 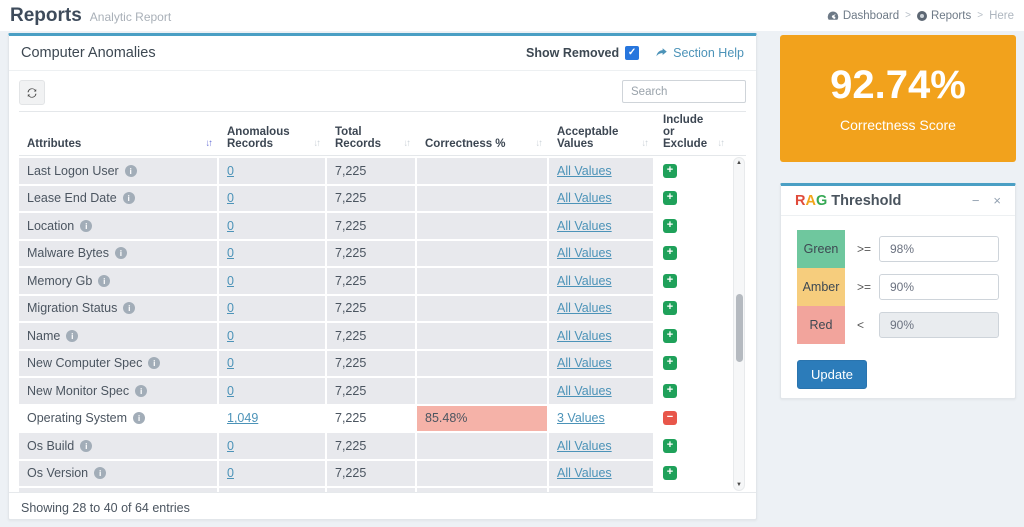 I want to click on search-input, so click(x=684, y=91).